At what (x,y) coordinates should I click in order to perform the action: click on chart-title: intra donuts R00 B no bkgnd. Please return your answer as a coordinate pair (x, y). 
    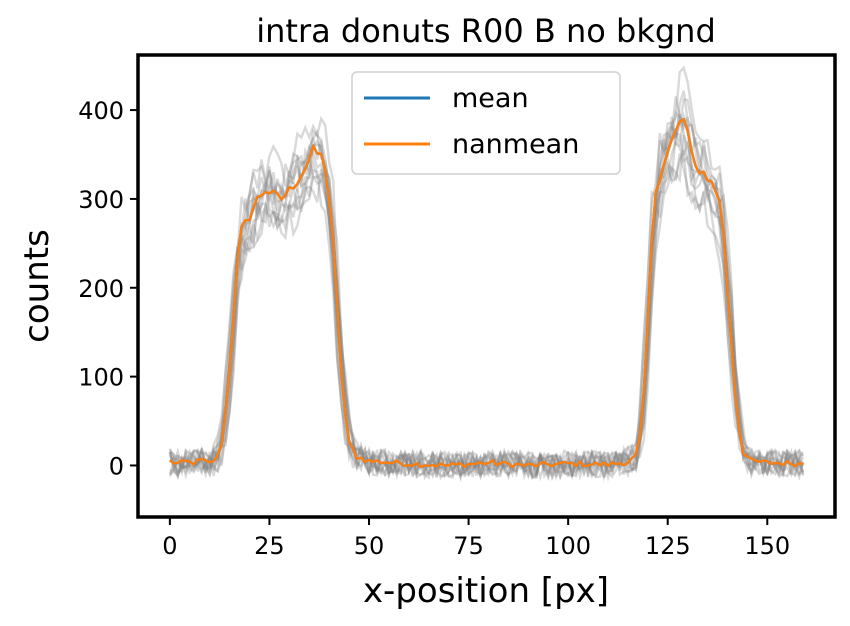
    Looking at the image, I should click on (486, 31).